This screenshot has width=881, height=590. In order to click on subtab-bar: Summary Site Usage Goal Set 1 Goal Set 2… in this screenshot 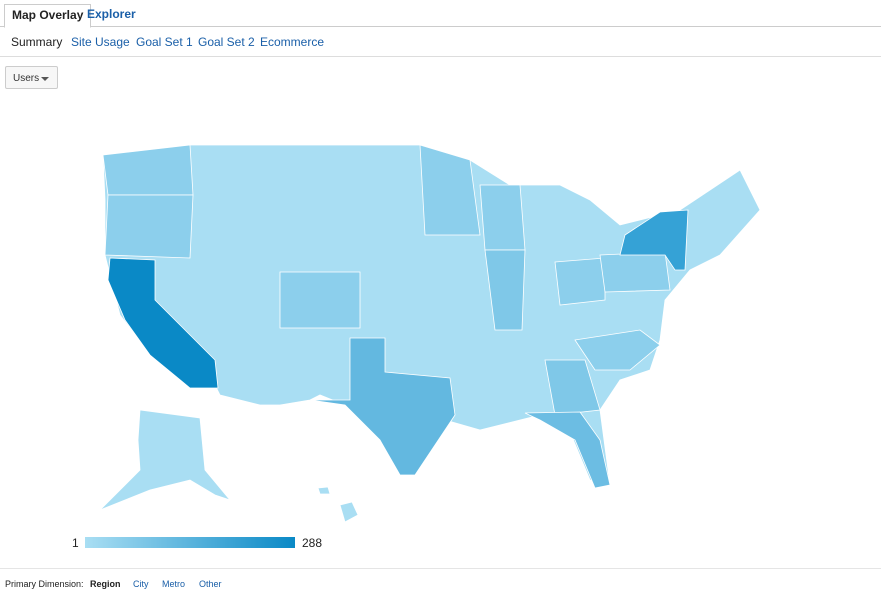, I will do `click(440, 41)`.